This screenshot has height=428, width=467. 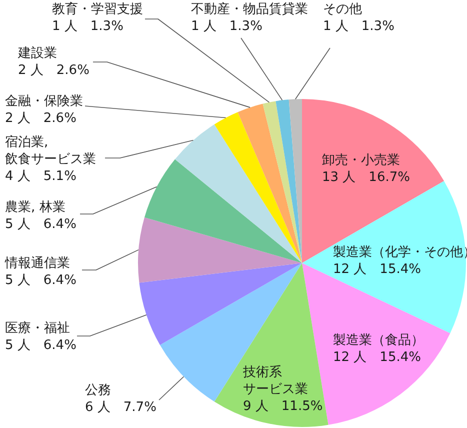 I want to click on data-label: 9 人 11.5%, so click(x=283, y=406).